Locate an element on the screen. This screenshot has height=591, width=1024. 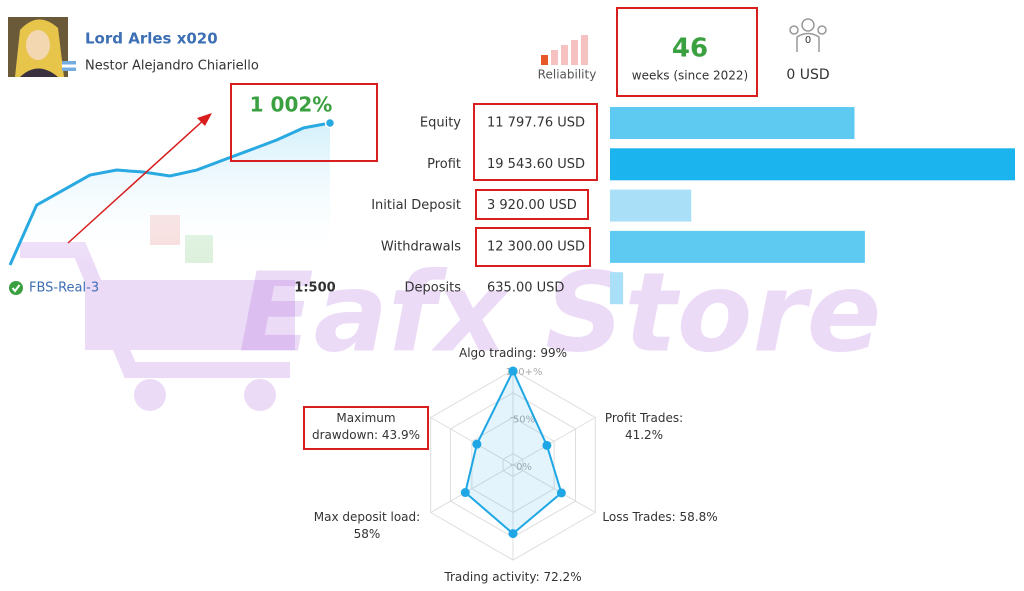
radar-axis-name: Max deposit load: is located at coordinates (367, 517).